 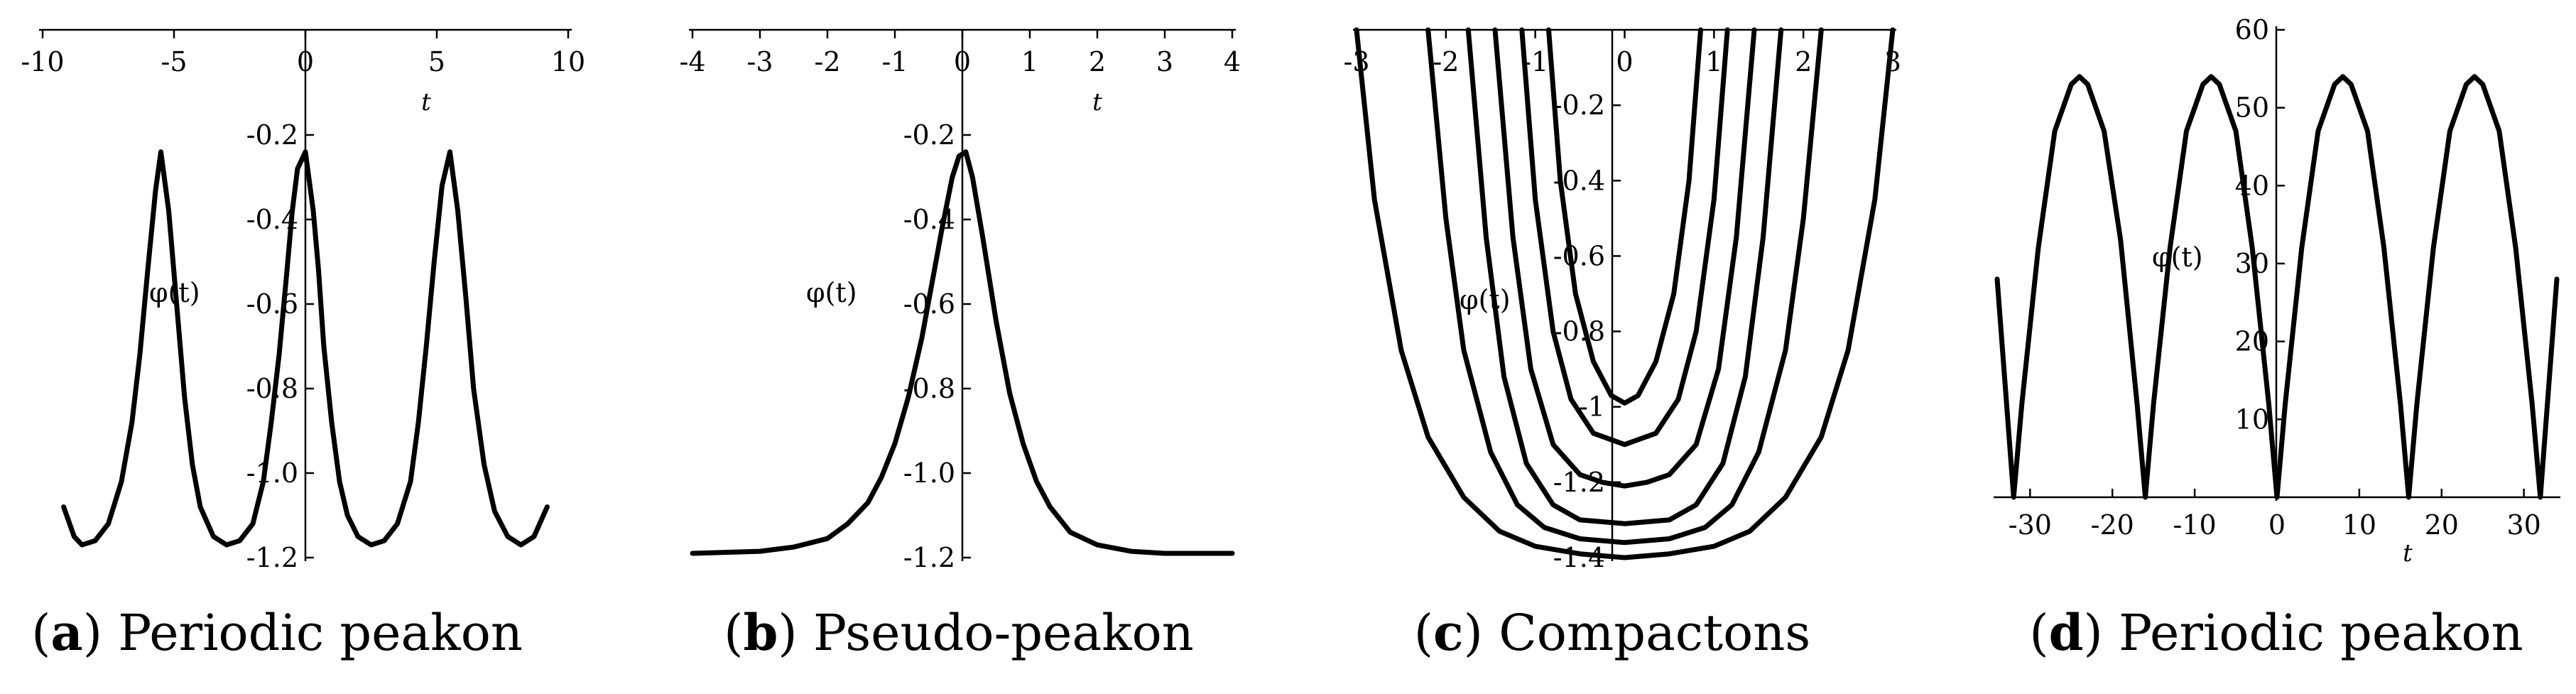 I want to click on caption-a-text: Periodic peakon, so click(x=321, y=633).